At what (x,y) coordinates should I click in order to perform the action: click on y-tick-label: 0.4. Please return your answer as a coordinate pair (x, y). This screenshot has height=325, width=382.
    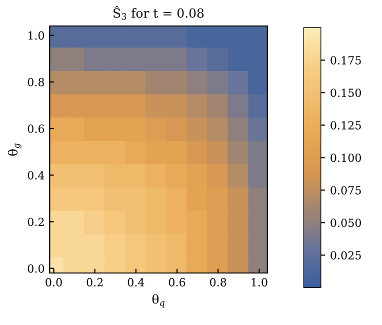
    Looking at the image, I should click on (36, 175).